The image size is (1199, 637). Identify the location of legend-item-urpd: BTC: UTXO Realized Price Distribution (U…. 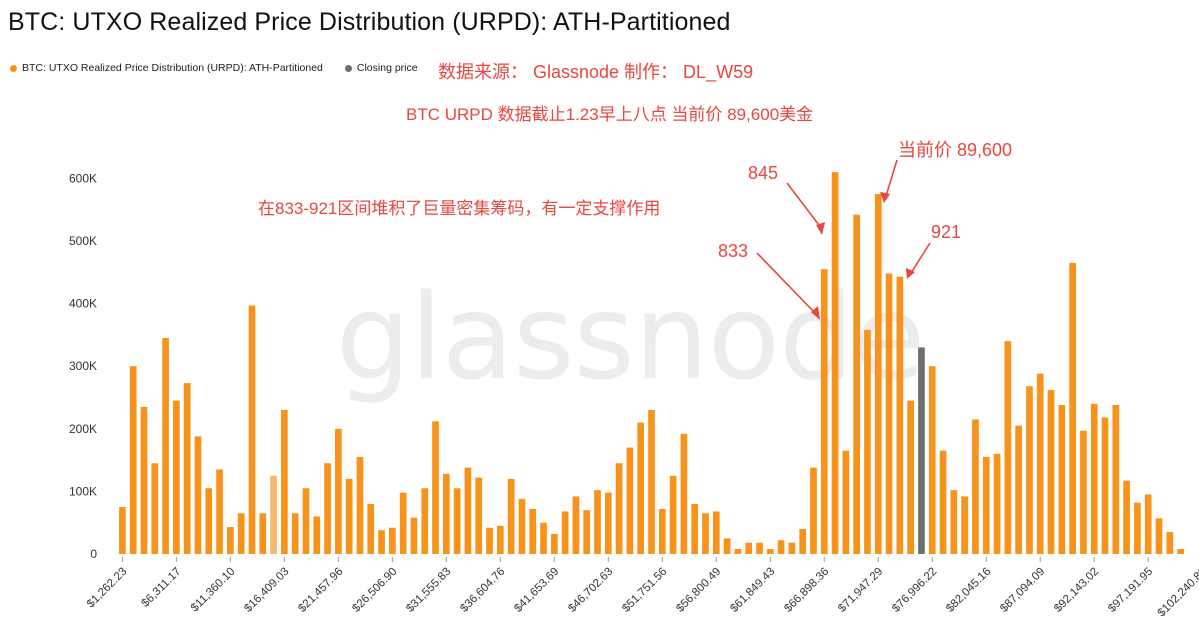
(166, 68).